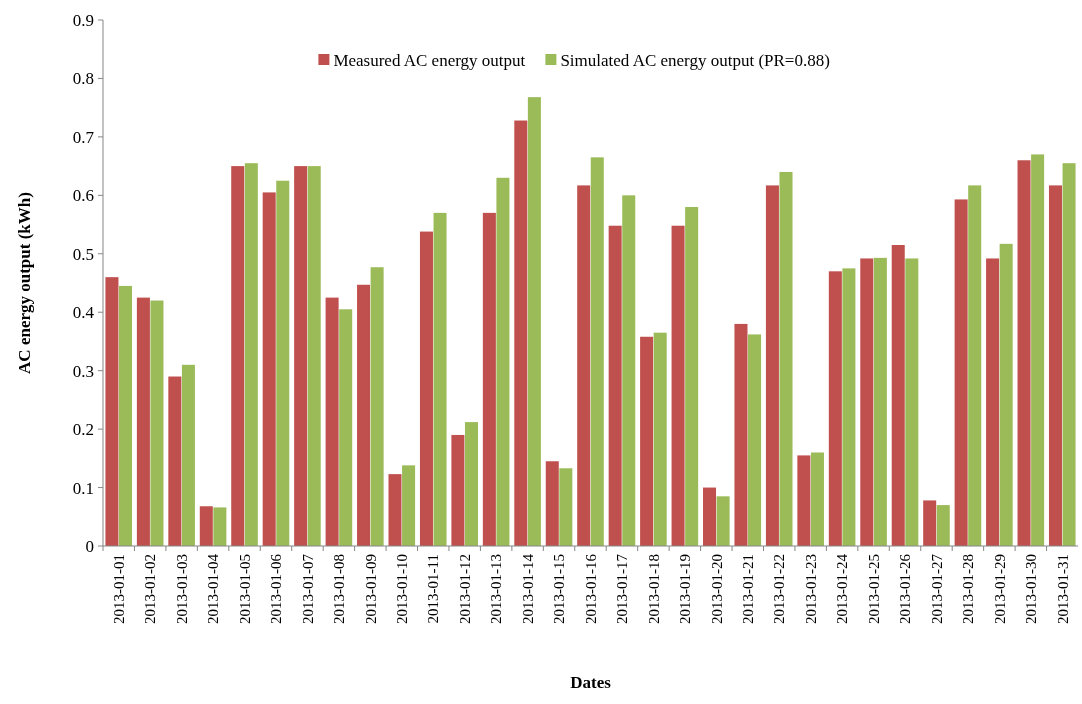 This screenshot has width=1082, height=704. I want to click on x-tick-label: 2013-01-15, so click(559, 589).